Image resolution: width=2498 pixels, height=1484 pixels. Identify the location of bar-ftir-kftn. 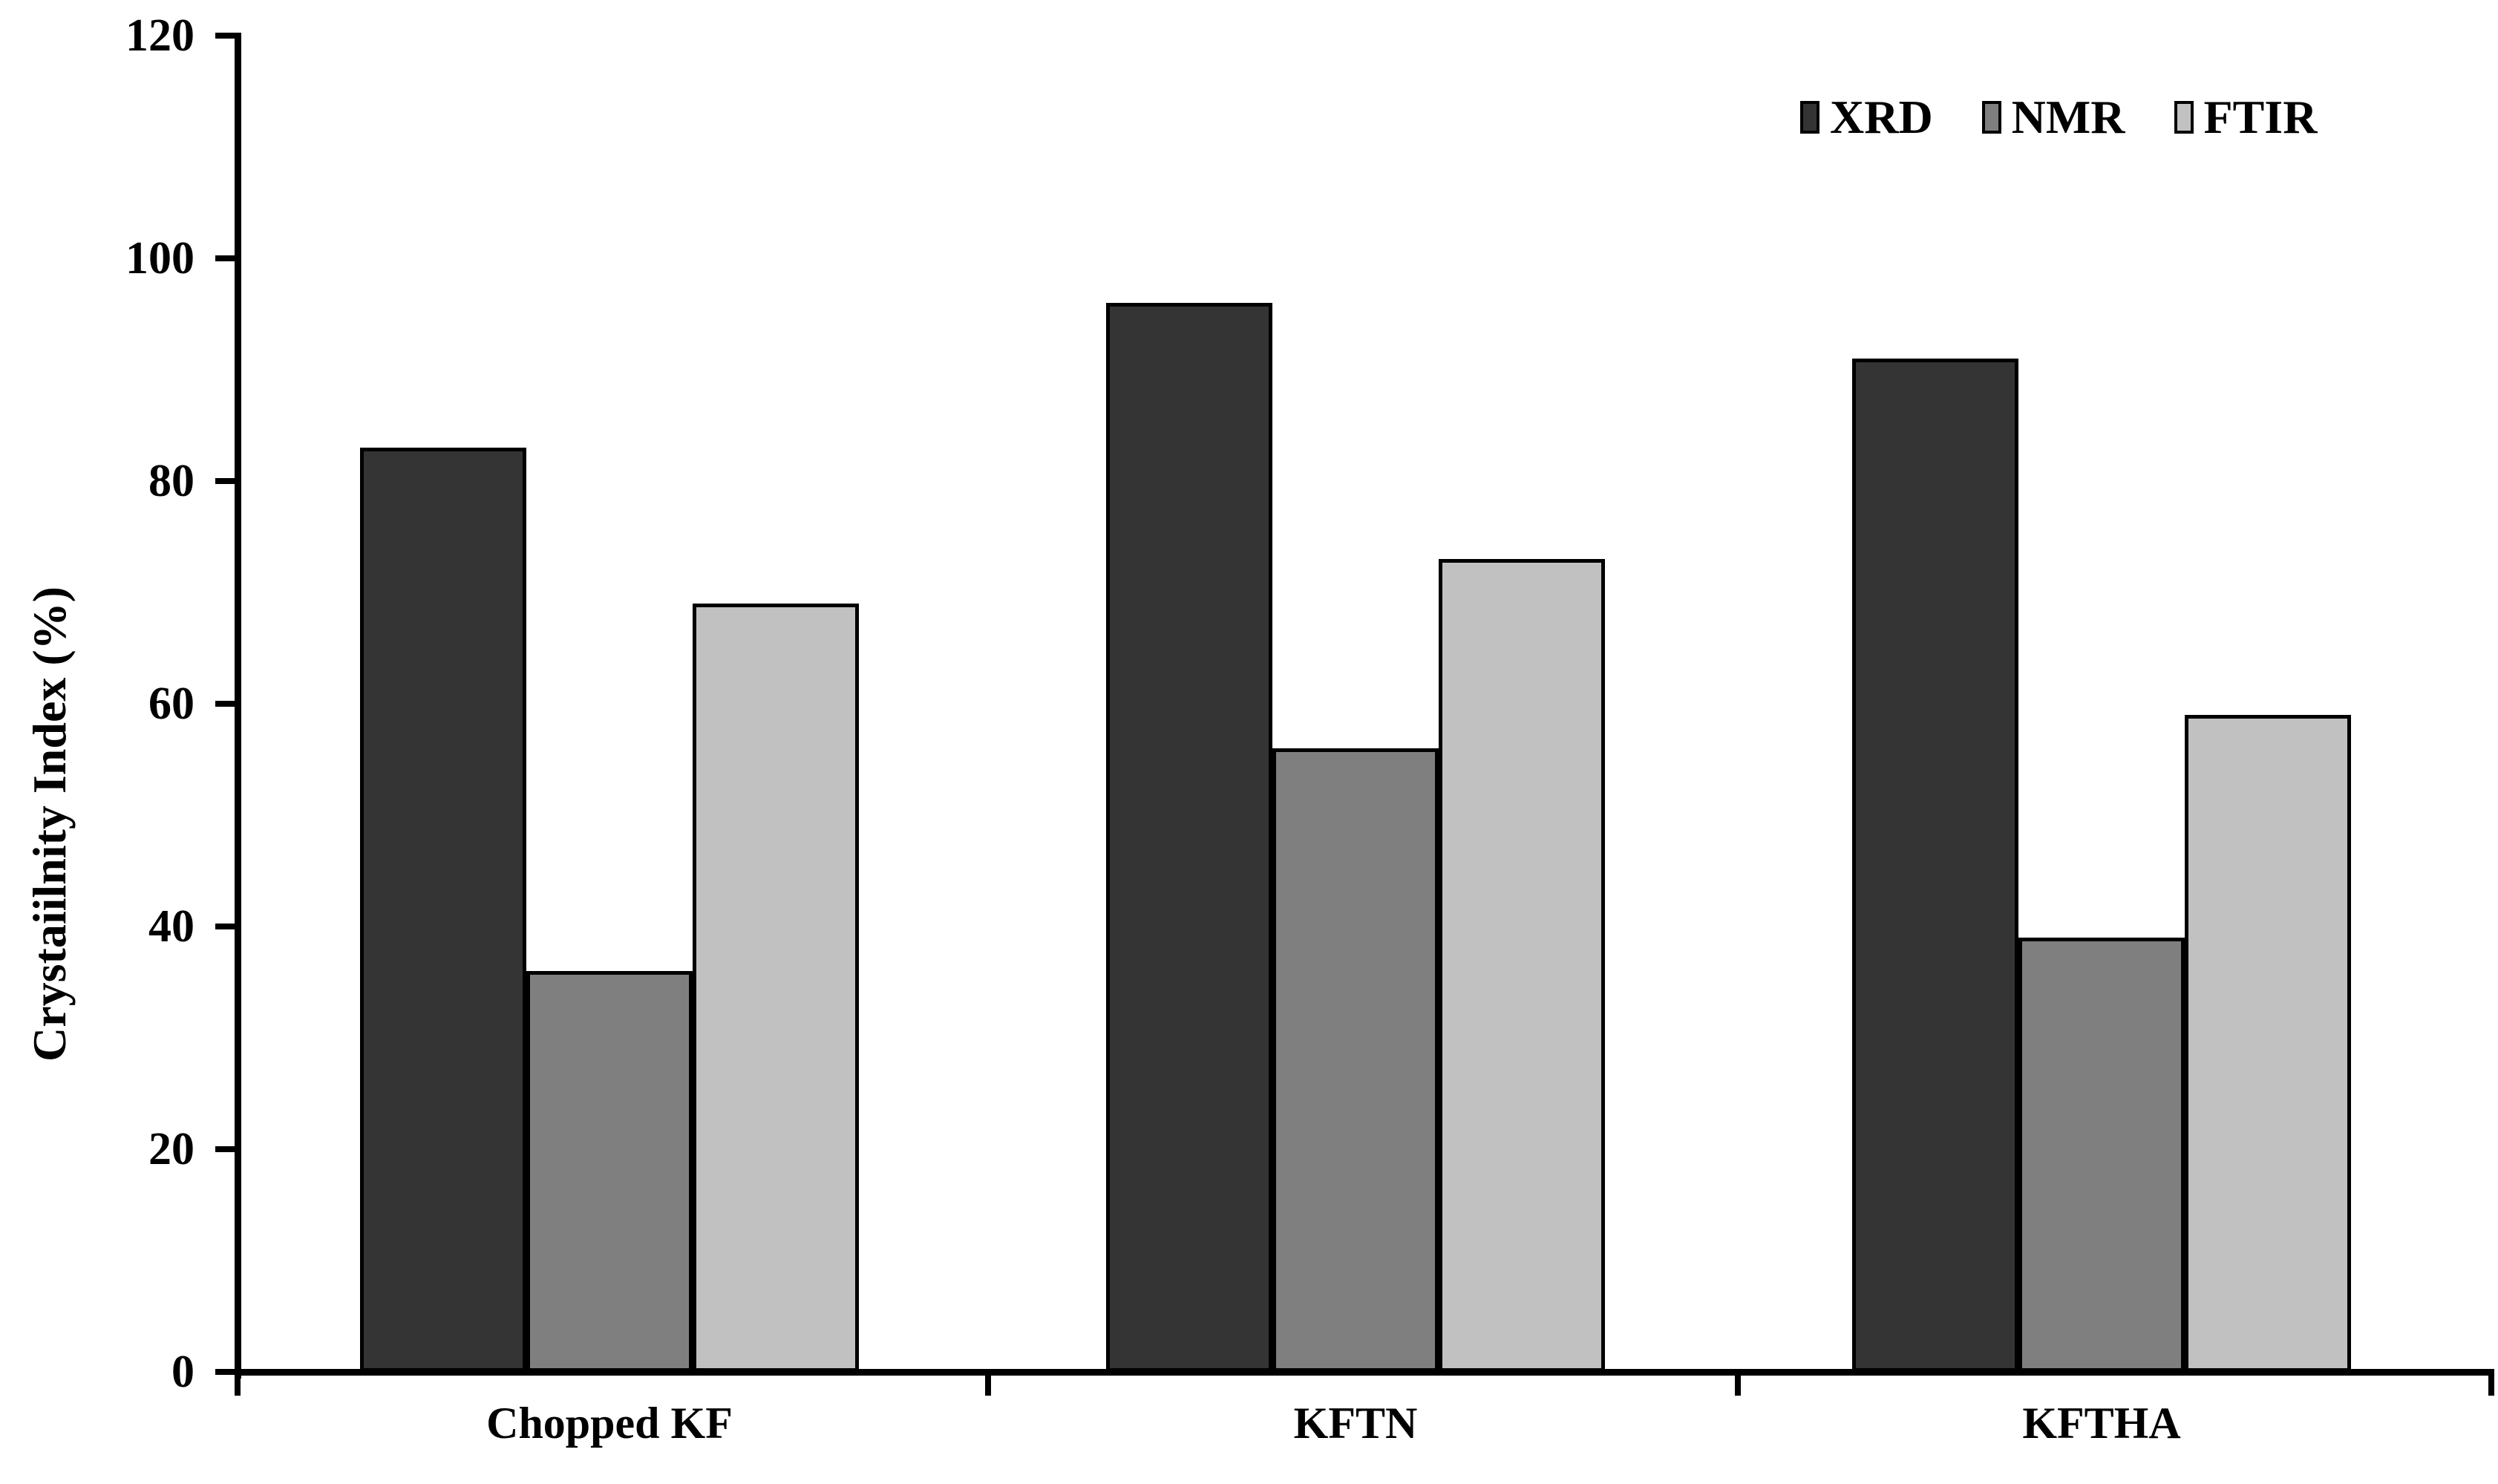
(1522, 965).